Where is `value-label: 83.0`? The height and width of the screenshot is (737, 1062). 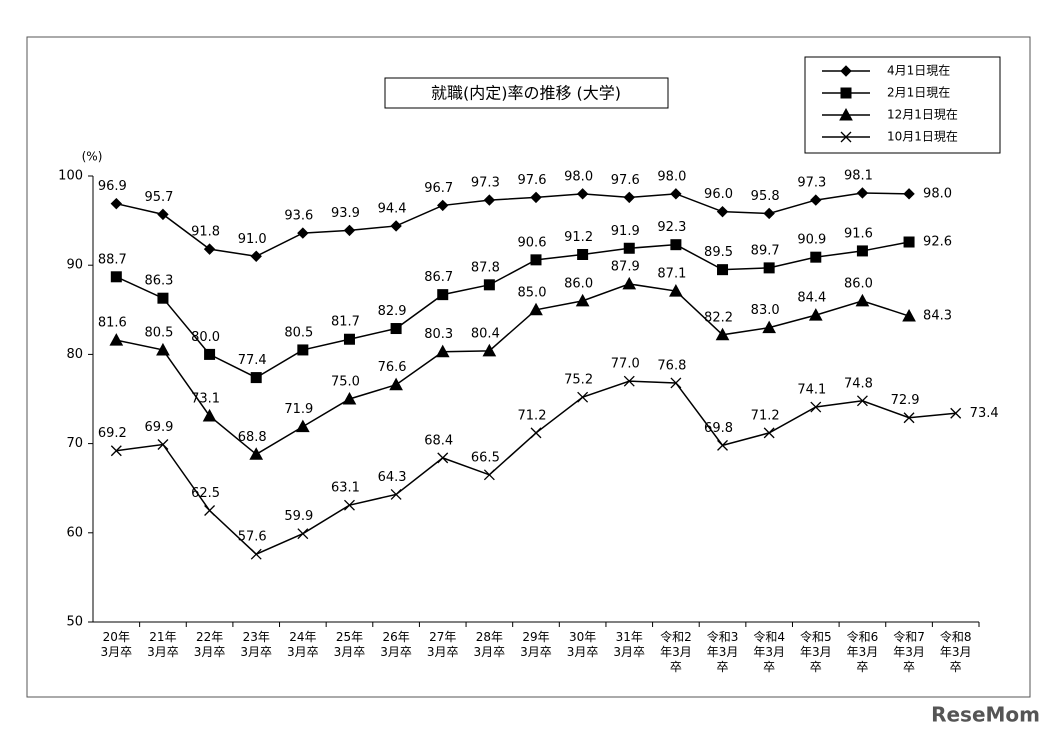 value-label: 83.0 is located at coordinates (765, 310).